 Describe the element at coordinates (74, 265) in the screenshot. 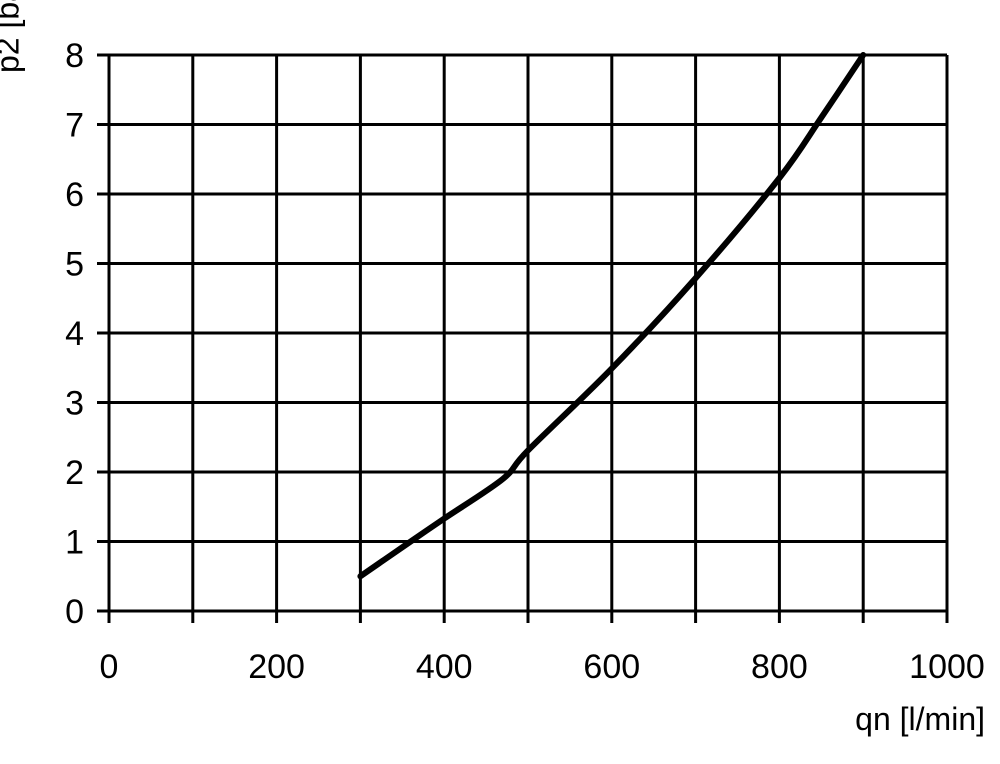

I see `y-tick-label: 5` at that location.